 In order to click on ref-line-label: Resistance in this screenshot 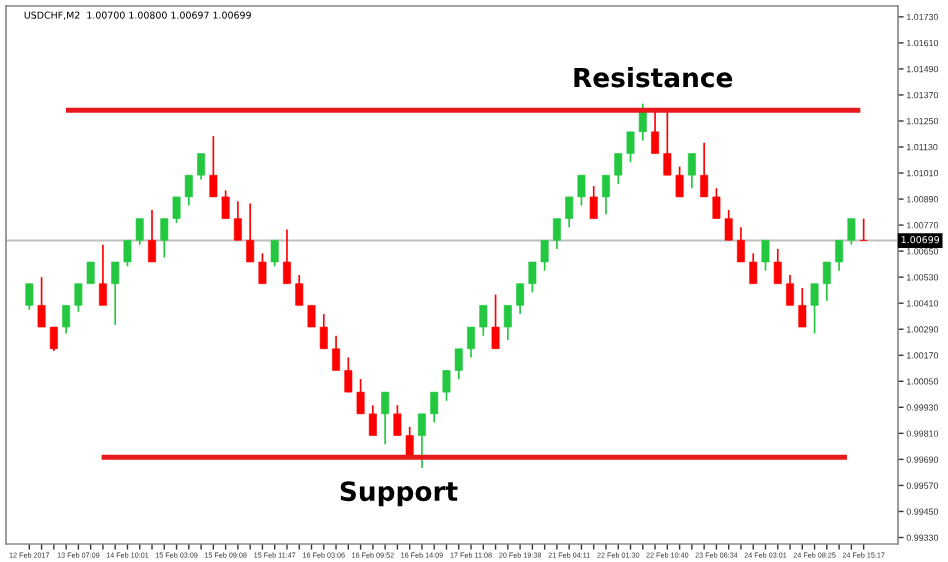, I will do `click(653, 77)`.